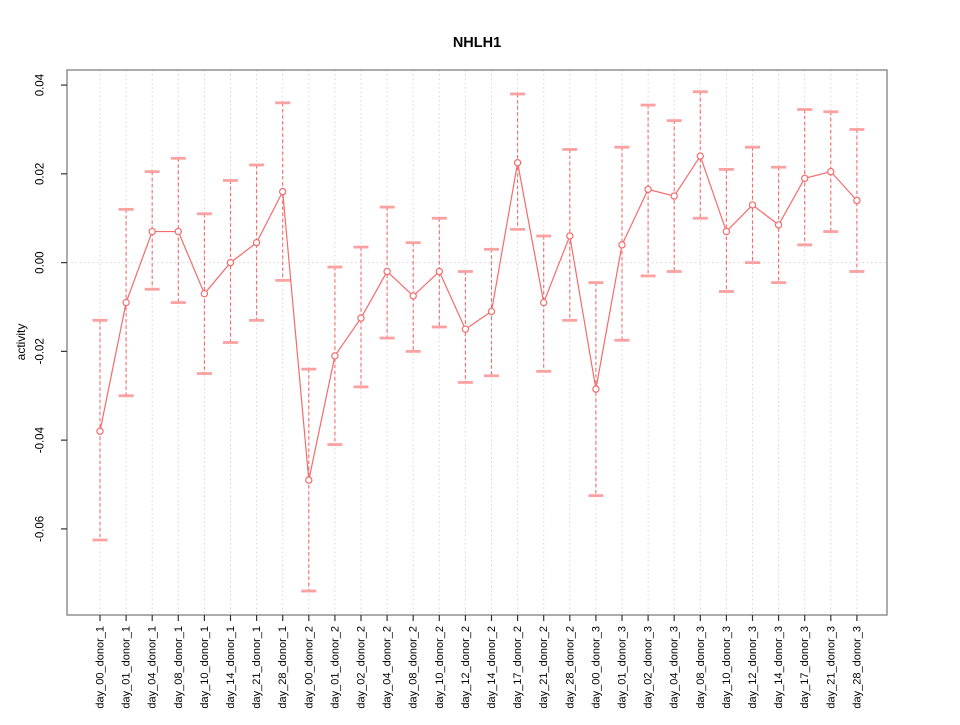 The image size is (960, 725). I want to click on x-tick-label: day_08_donor_1, so click(179, 667).